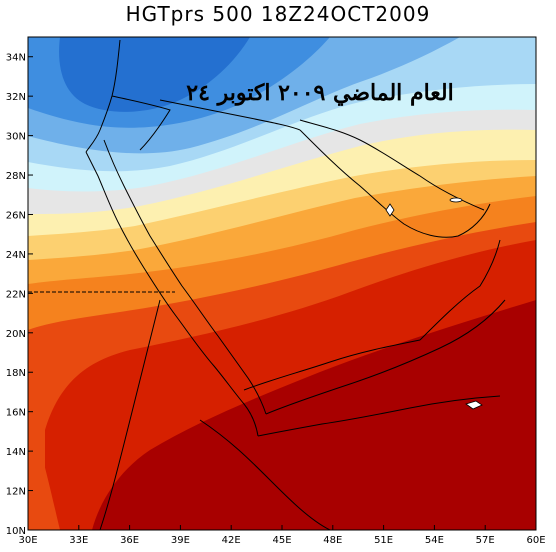 The image size is (556, 552). I want to click on y-tick-label: 26N, so click(16, 215).